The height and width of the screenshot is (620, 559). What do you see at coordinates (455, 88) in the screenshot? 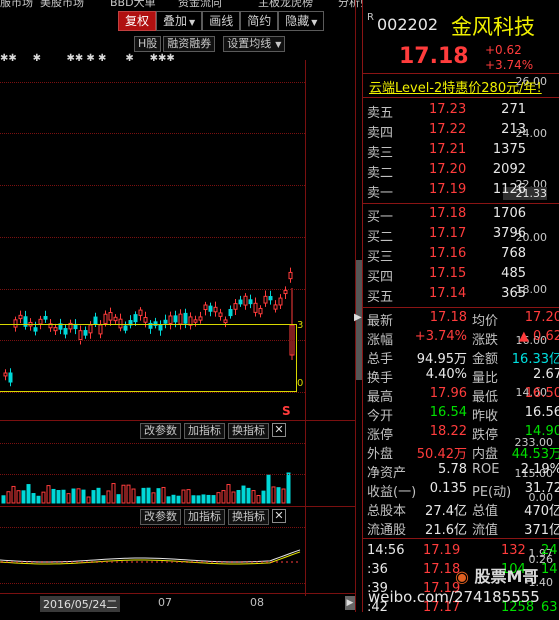
I see `level2-ad-link: 云端Level-2特惠价280元/年!` at bounding box center [455, 88].